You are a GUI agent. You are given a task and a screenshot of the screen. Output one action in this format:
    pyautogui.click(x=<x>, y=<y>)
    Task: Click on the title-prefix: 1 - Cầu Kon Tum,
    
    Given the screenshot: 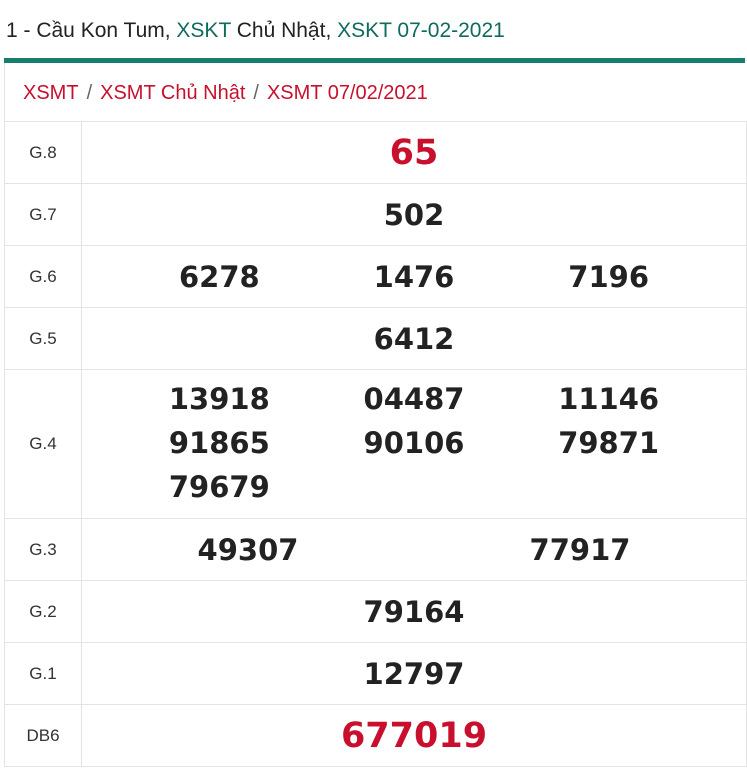 What is the action you would take?
    pyautogui.click(x=91, y=30)
    